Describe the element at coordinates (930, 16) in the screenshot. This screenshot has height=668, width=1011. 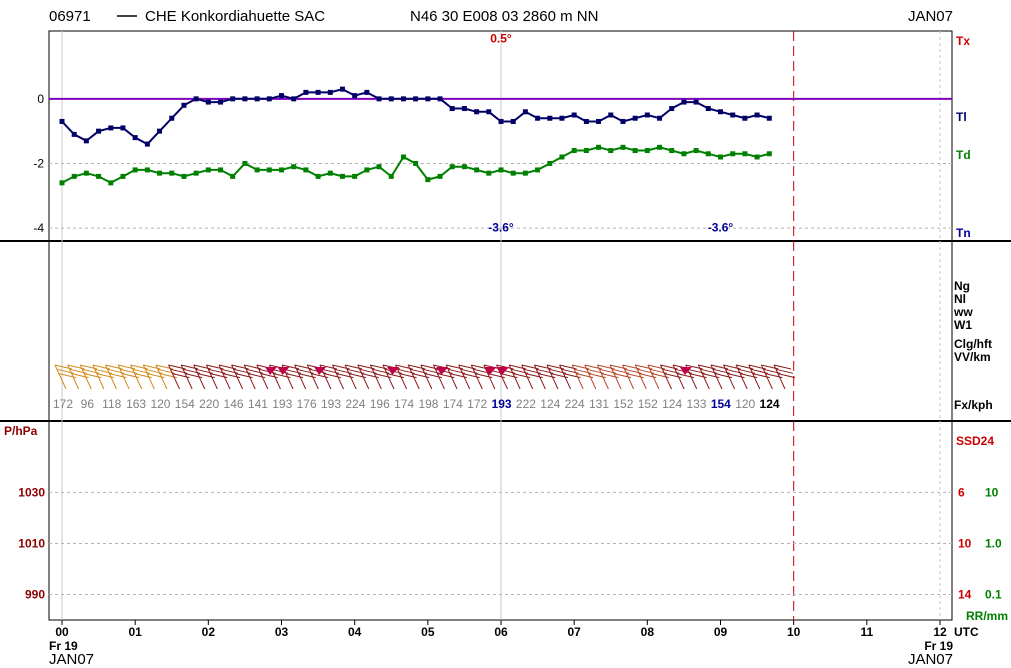
I see `period-top: JAN07` at that location.